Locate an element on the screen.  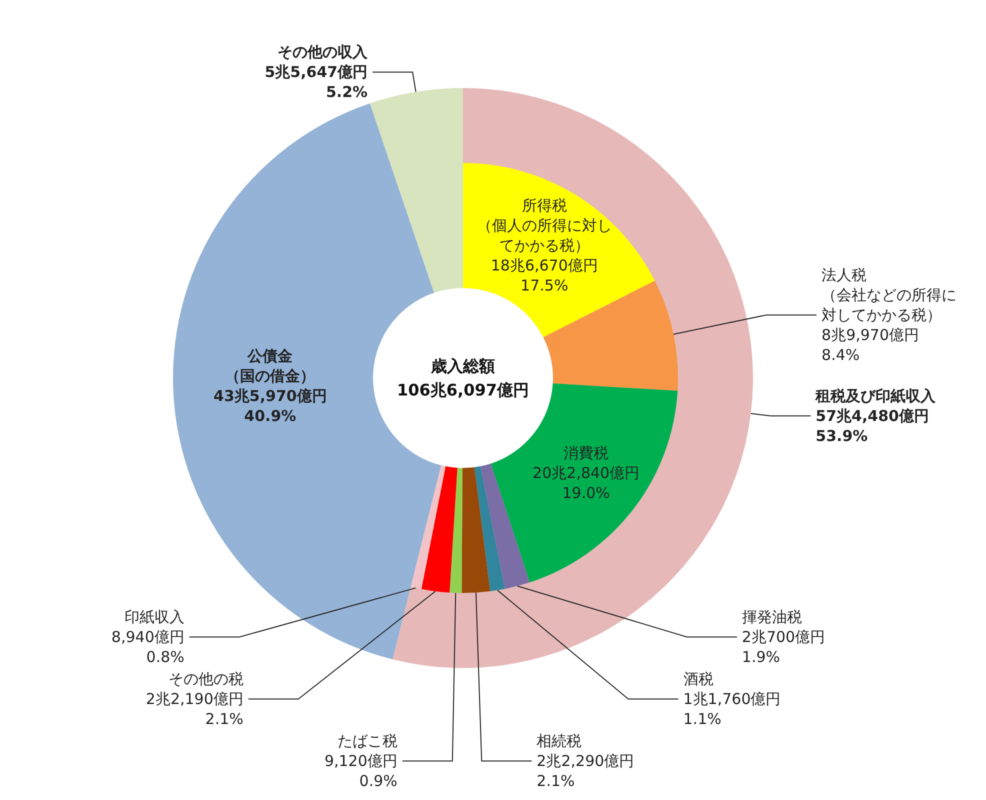
slice-label: 公債金（国の借金） is located at coordinates (270, 365).